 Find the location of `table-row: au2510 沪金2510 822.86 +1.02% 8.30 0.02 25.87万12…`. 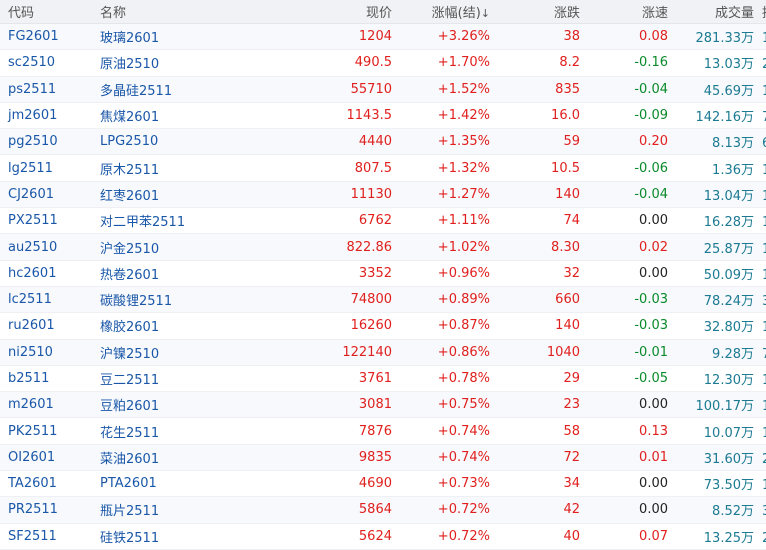

table-row: au2510 沪金2510 822.86 +1.02% 8.30 0.02 25.87万12… is located at coordinates (383, 247).